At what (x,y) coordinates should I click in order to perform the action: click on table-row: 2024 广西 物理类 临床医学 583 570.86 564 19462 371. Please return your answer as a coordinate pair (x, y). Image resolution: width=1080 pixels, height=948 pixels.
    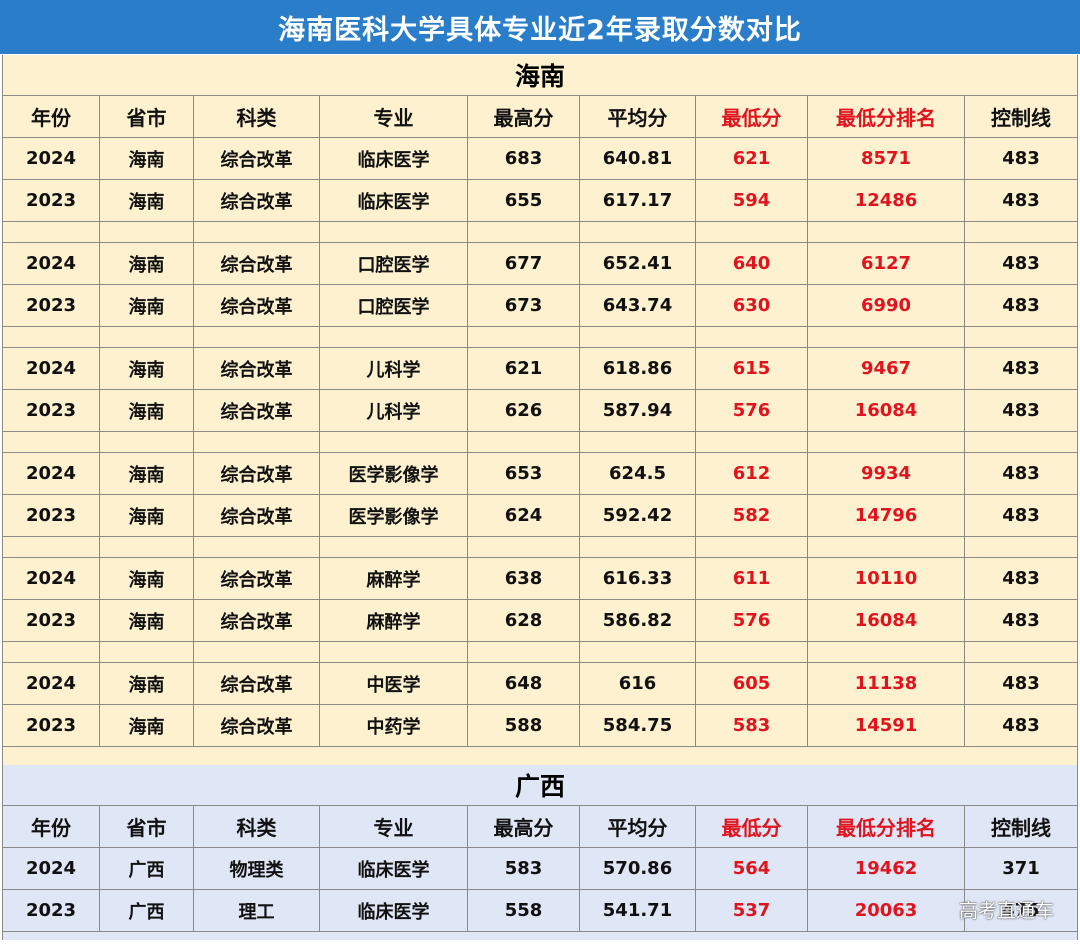
    Looking at the image, I should click on (540, 869).